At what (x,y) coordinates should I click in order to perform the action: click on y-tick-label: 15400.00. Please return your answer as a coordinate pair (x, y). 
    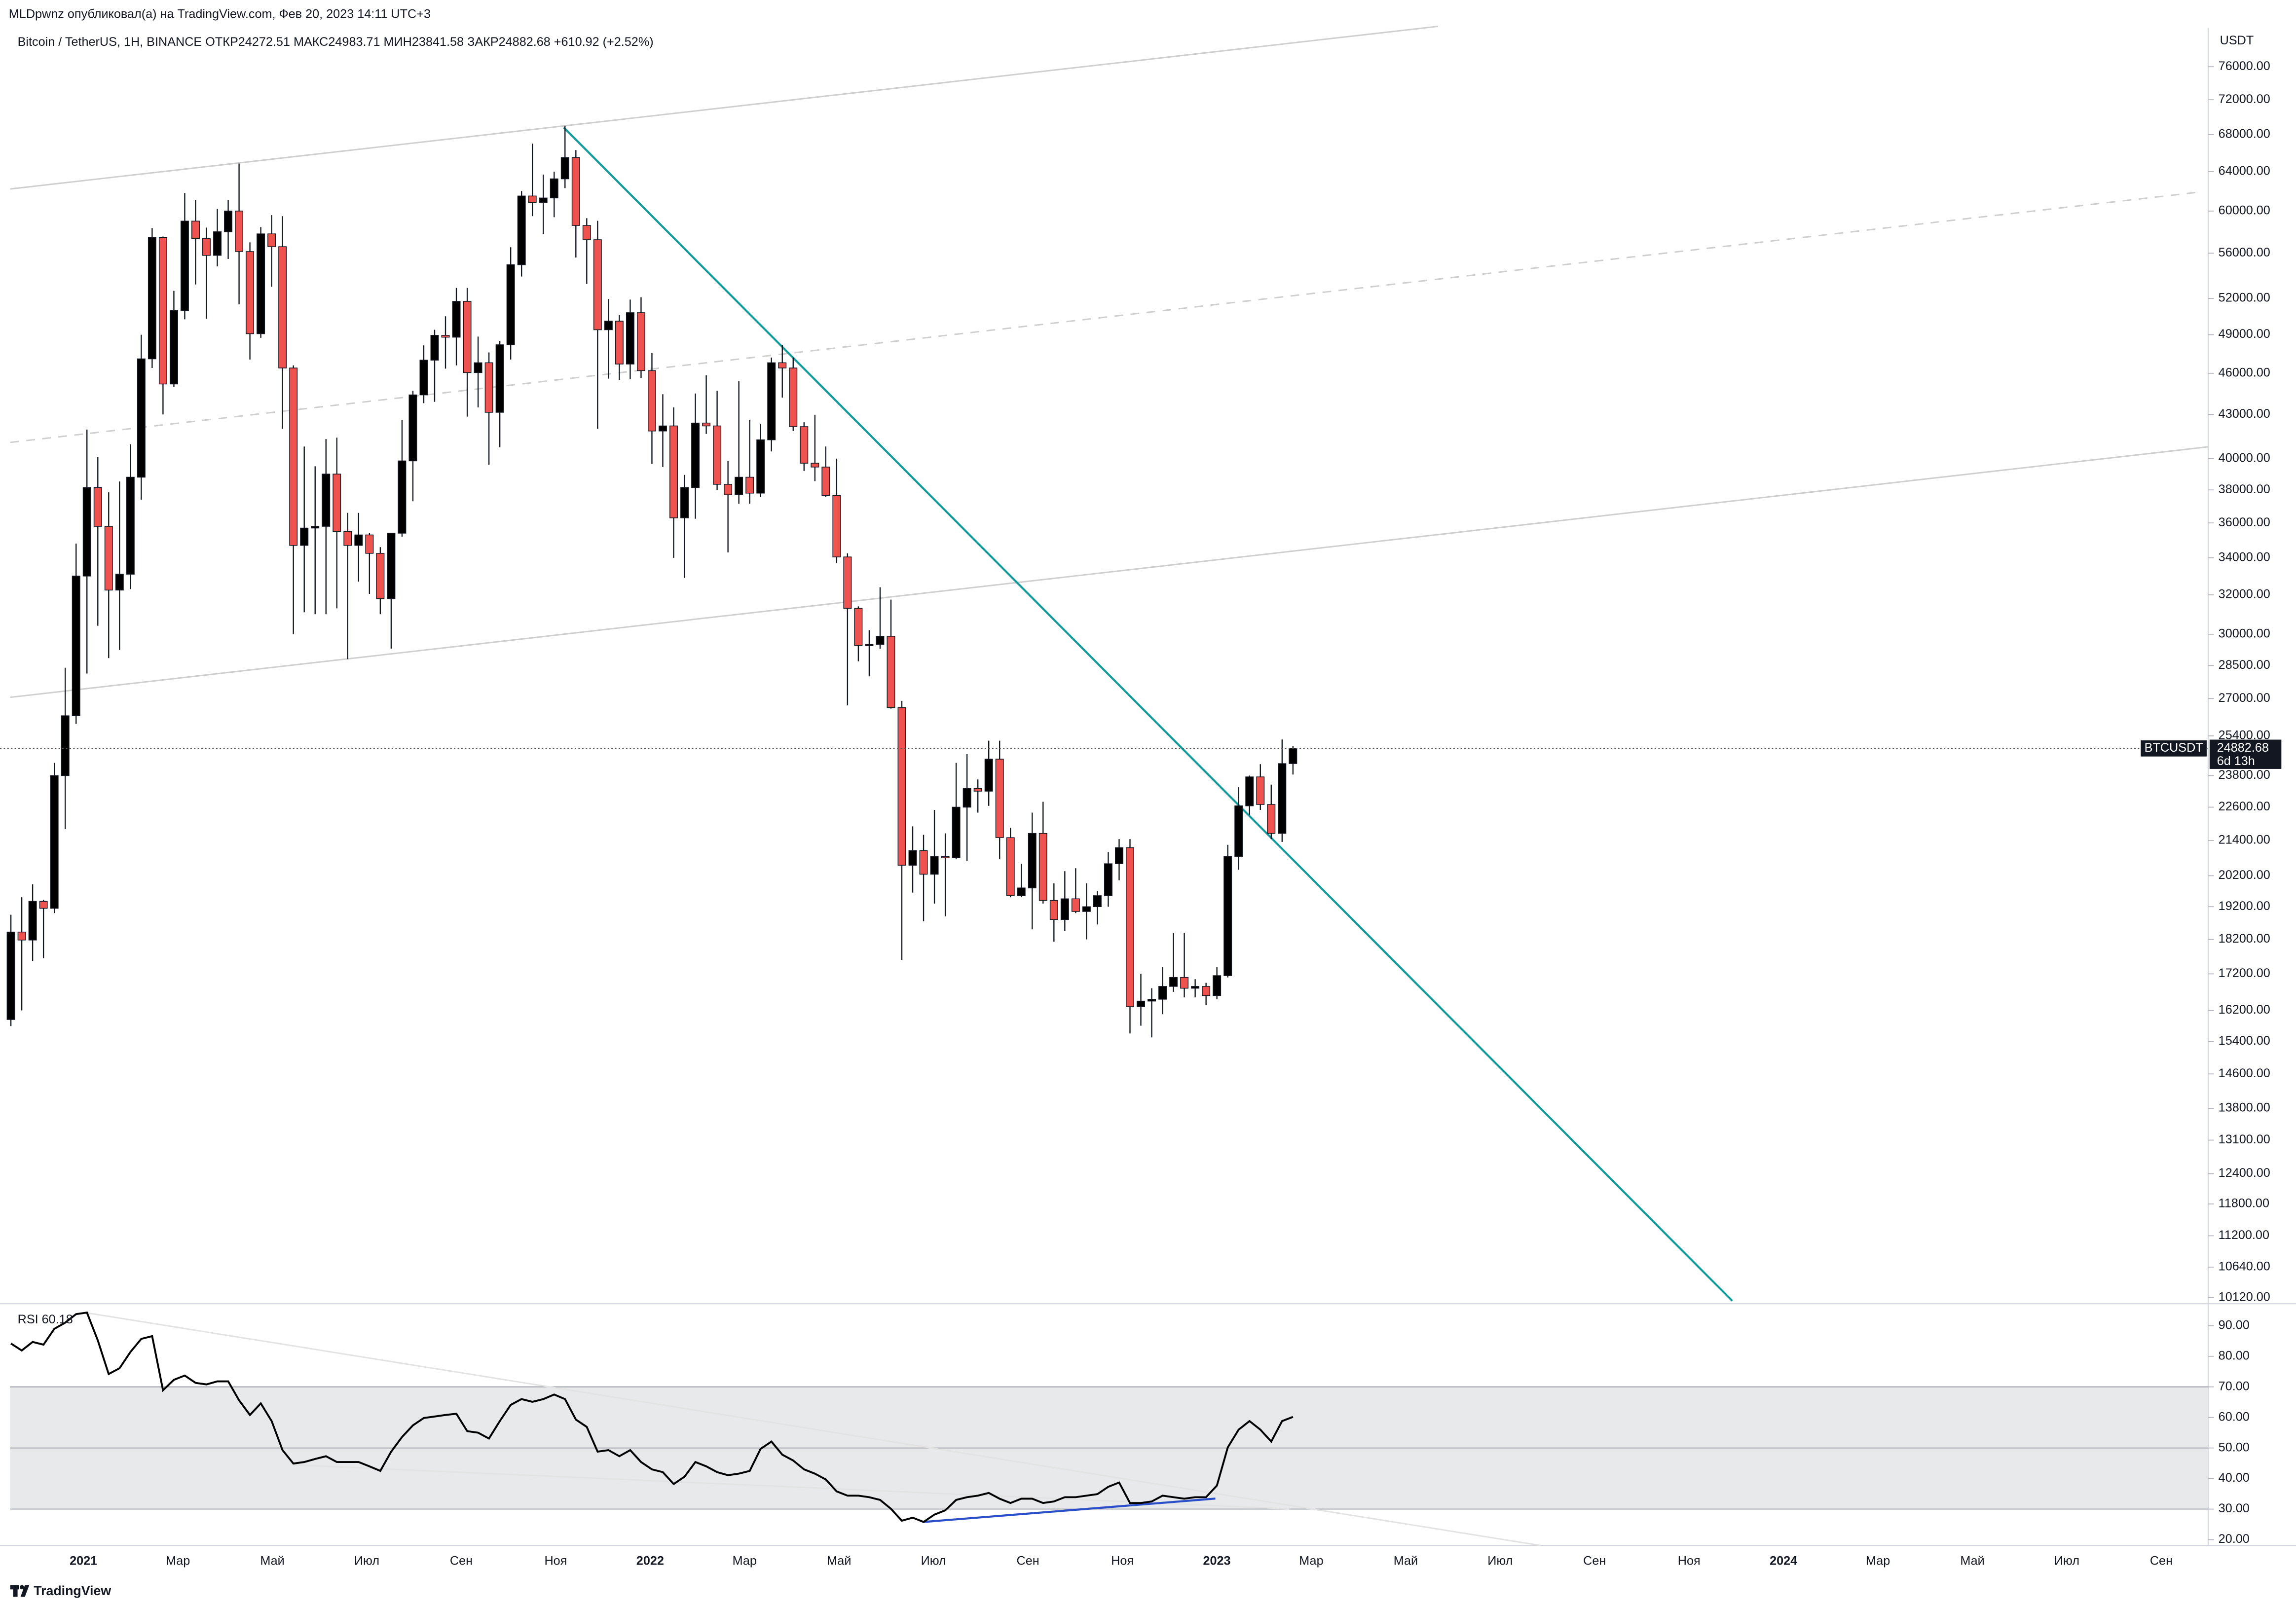
    Looking at the image, I should click on (2245, 1041).